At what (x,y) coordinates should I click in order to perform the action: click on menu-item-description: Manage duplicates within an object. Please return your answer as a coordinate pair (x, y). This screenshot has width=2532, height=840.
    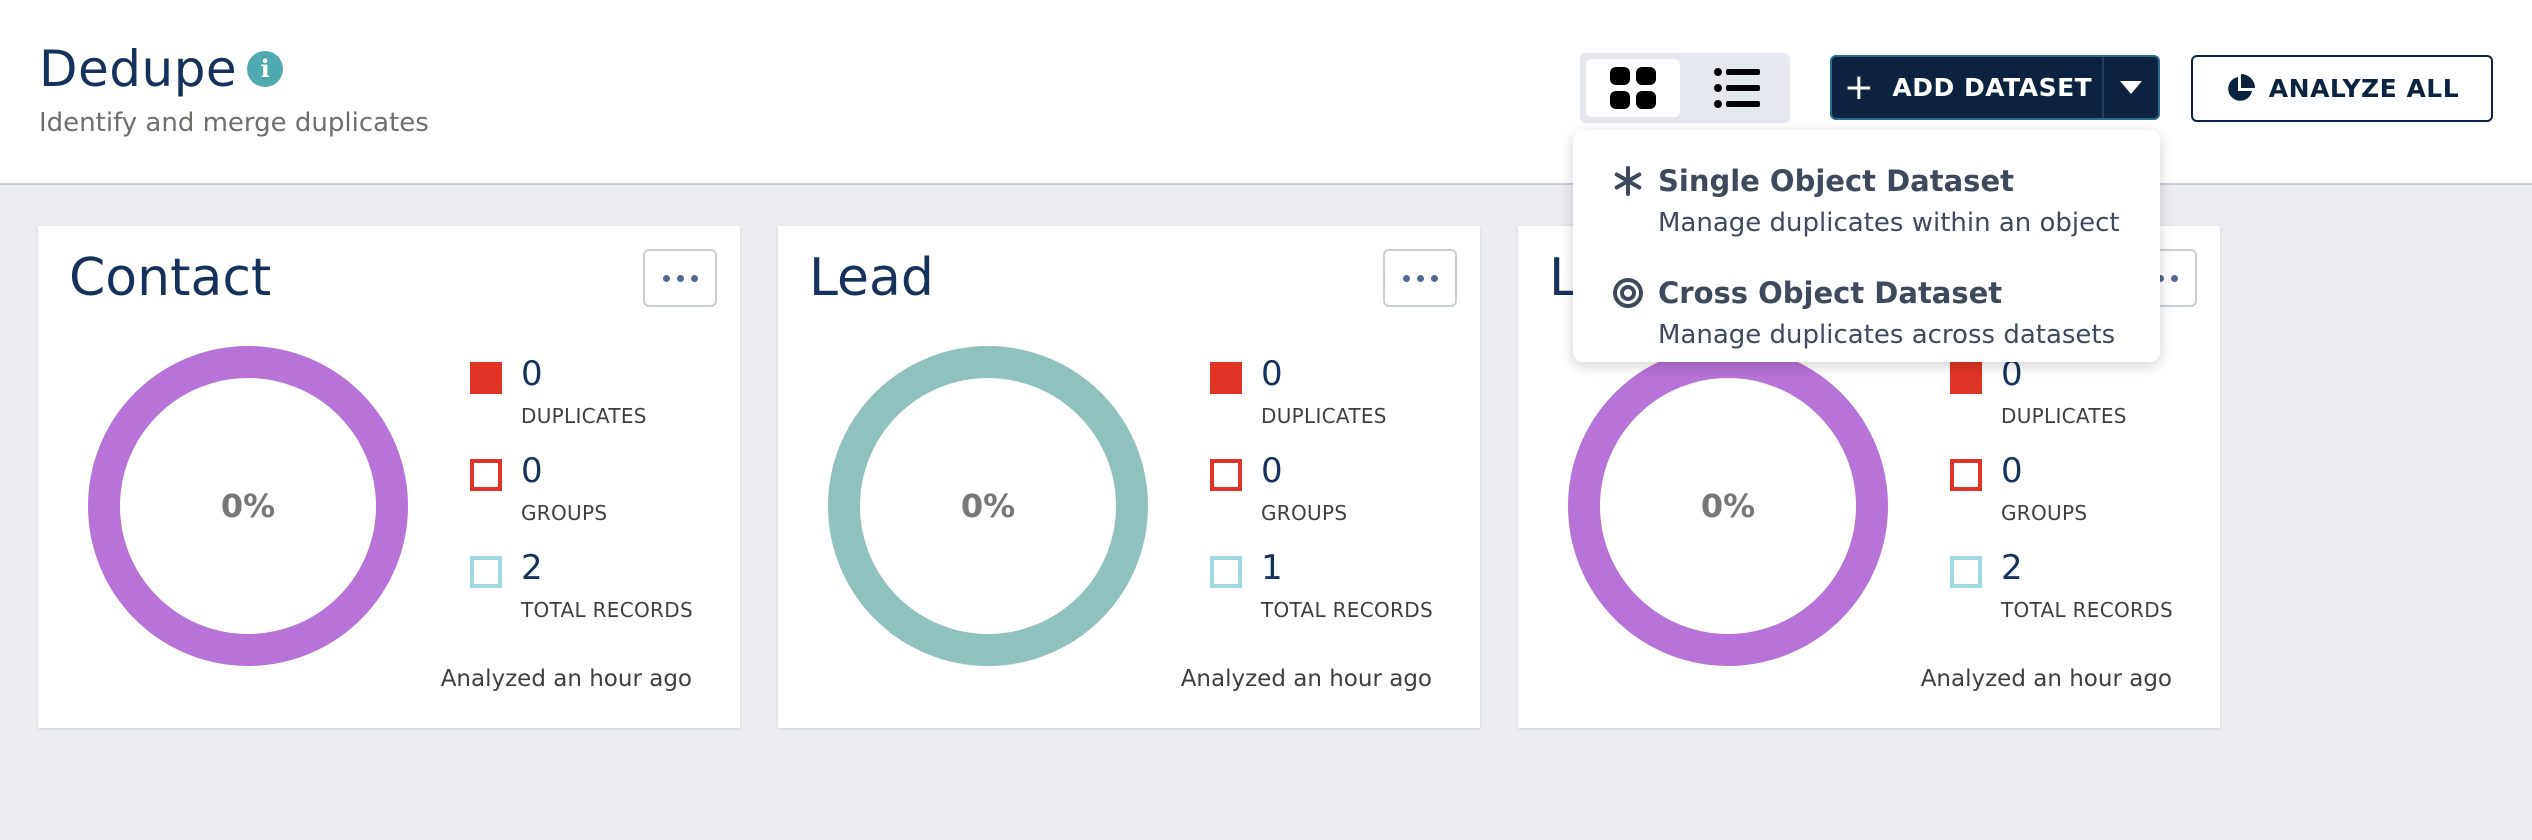
    Looking at the image, I should click on (1889, 223).